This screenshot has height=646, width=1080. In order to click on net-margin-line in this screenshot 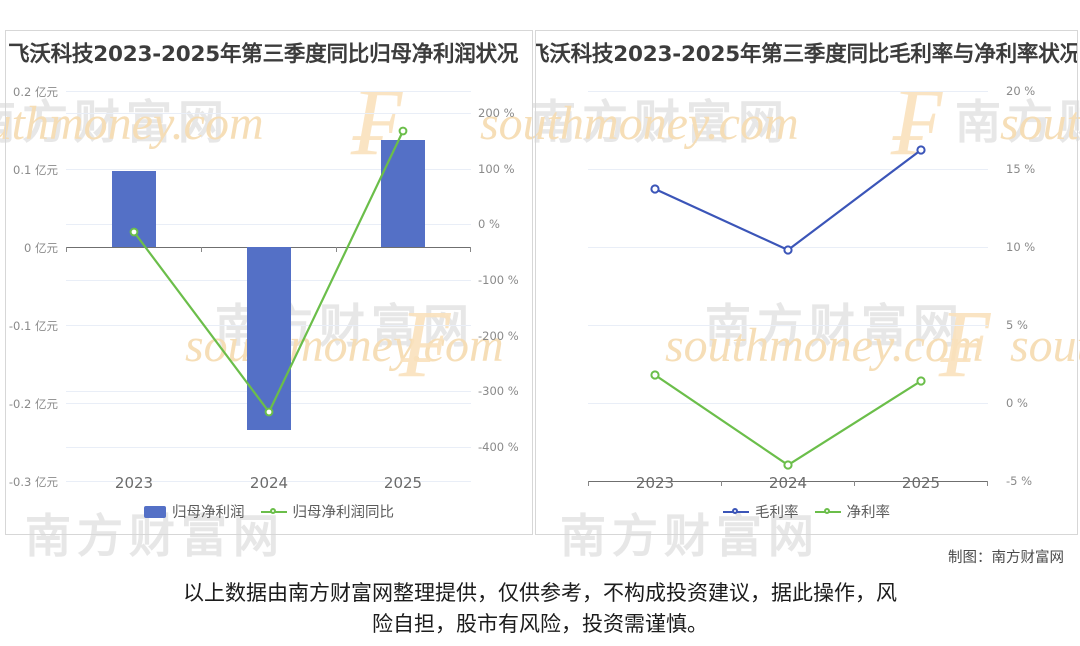, I will do `click(788, 420)`.